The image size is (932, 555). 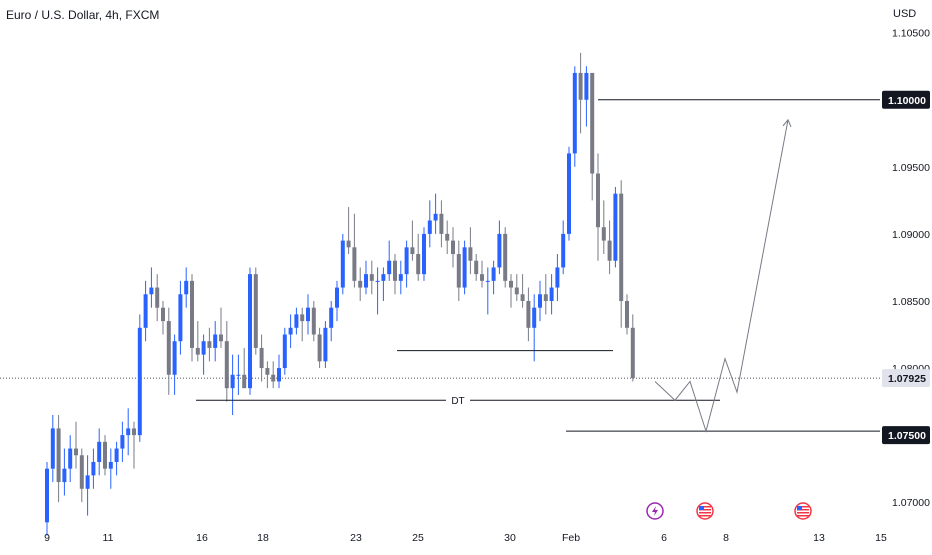 What do you see at coordinates (911, 235) in the screenshot?
I see `y-tick-label: 1.09000` at bounding box center [911, 235].